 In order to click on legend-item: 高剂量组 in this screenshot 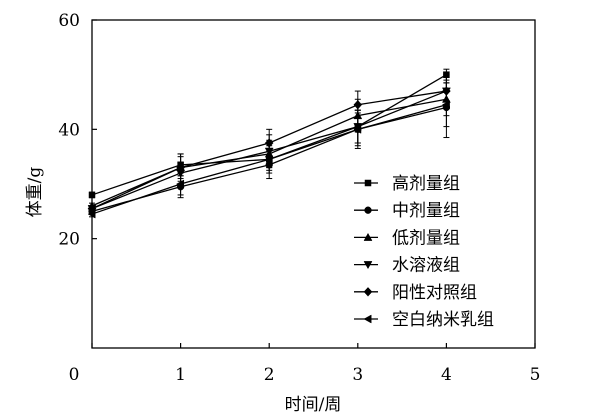, I will do `click(407, 184)`.